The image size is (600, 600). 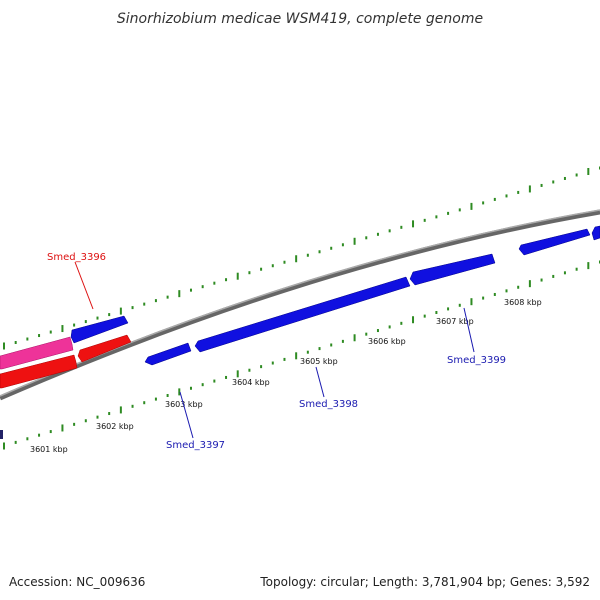 I want to click on tick-label: 3604 kbp, so click(x=251, y=382).